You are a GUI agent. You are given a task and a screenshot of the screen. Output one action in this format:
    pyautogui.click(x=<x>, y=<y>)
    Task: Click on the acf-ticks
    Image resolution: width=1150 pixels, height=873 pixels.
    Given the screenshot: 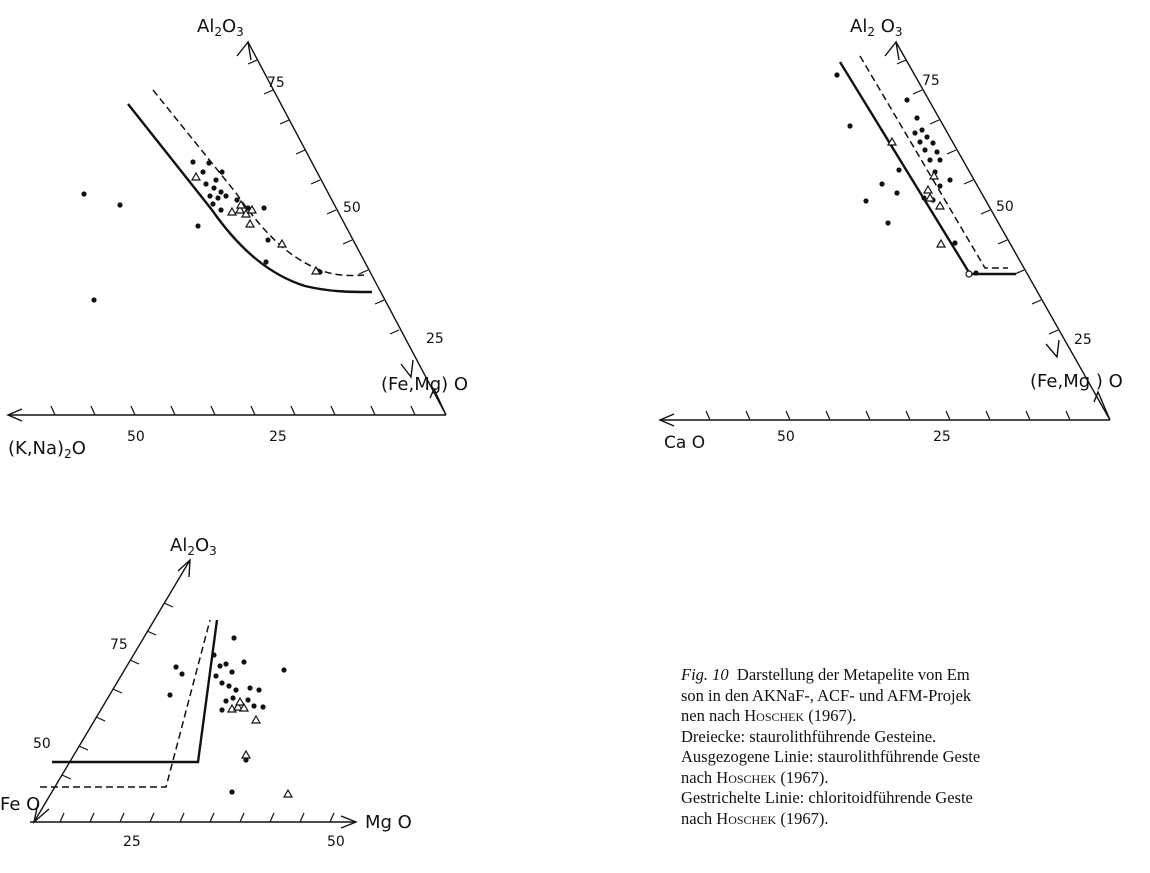 What is the action you would take?
    pyautogui.click(x=888, y=240)
    